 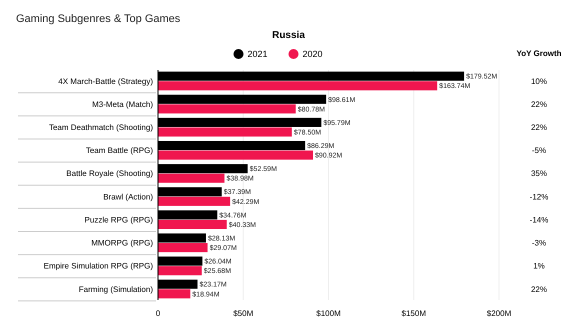 I want to click on y-tick-label: Team Battle (RPG), so click(x=120, y=151).